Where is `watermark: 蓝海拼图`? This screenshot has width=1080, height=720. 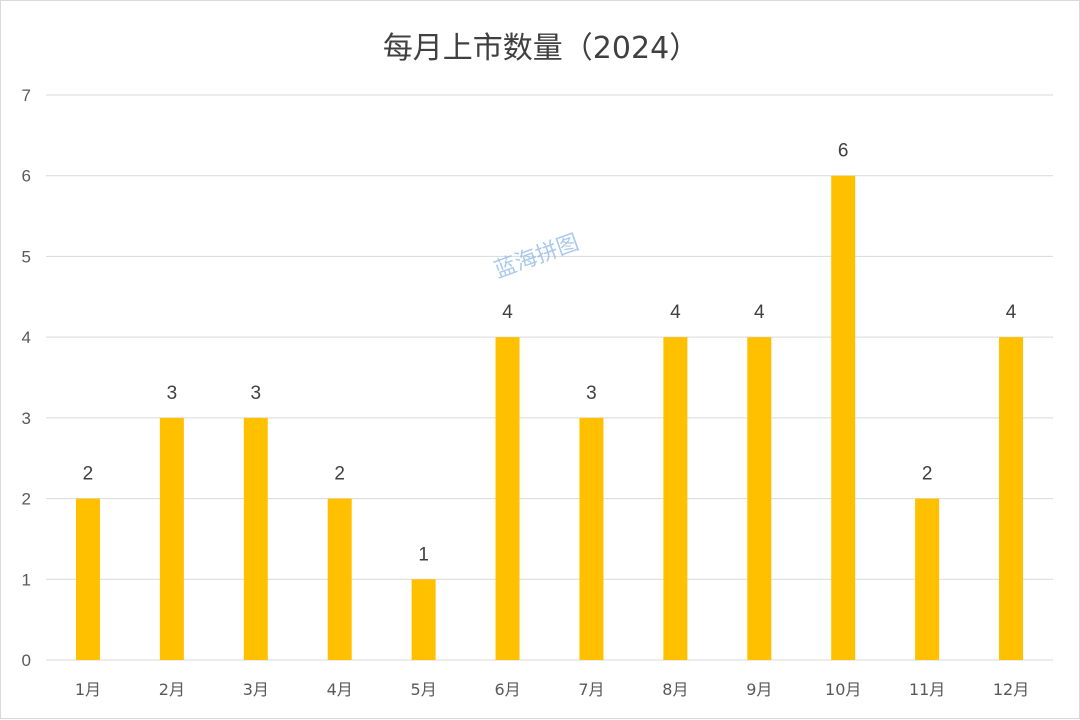 watermark: 蓝海拼图 is located at coordinates (536, 257).